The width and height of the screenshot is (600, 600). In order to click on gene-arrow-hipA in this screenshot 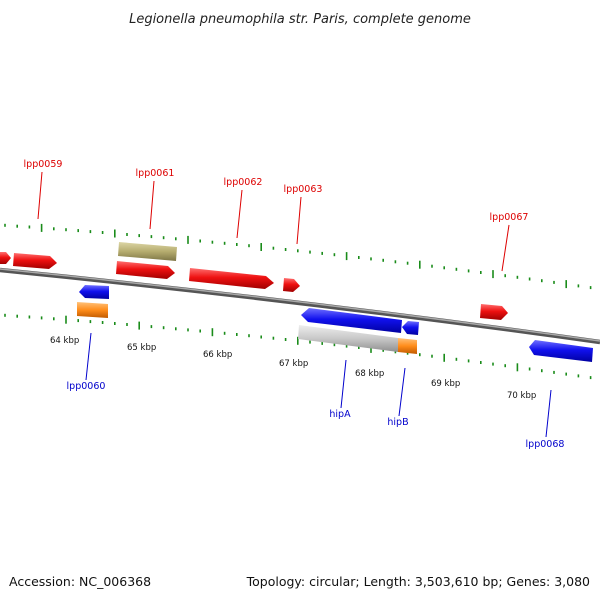, I will do `click(351, 320)`.